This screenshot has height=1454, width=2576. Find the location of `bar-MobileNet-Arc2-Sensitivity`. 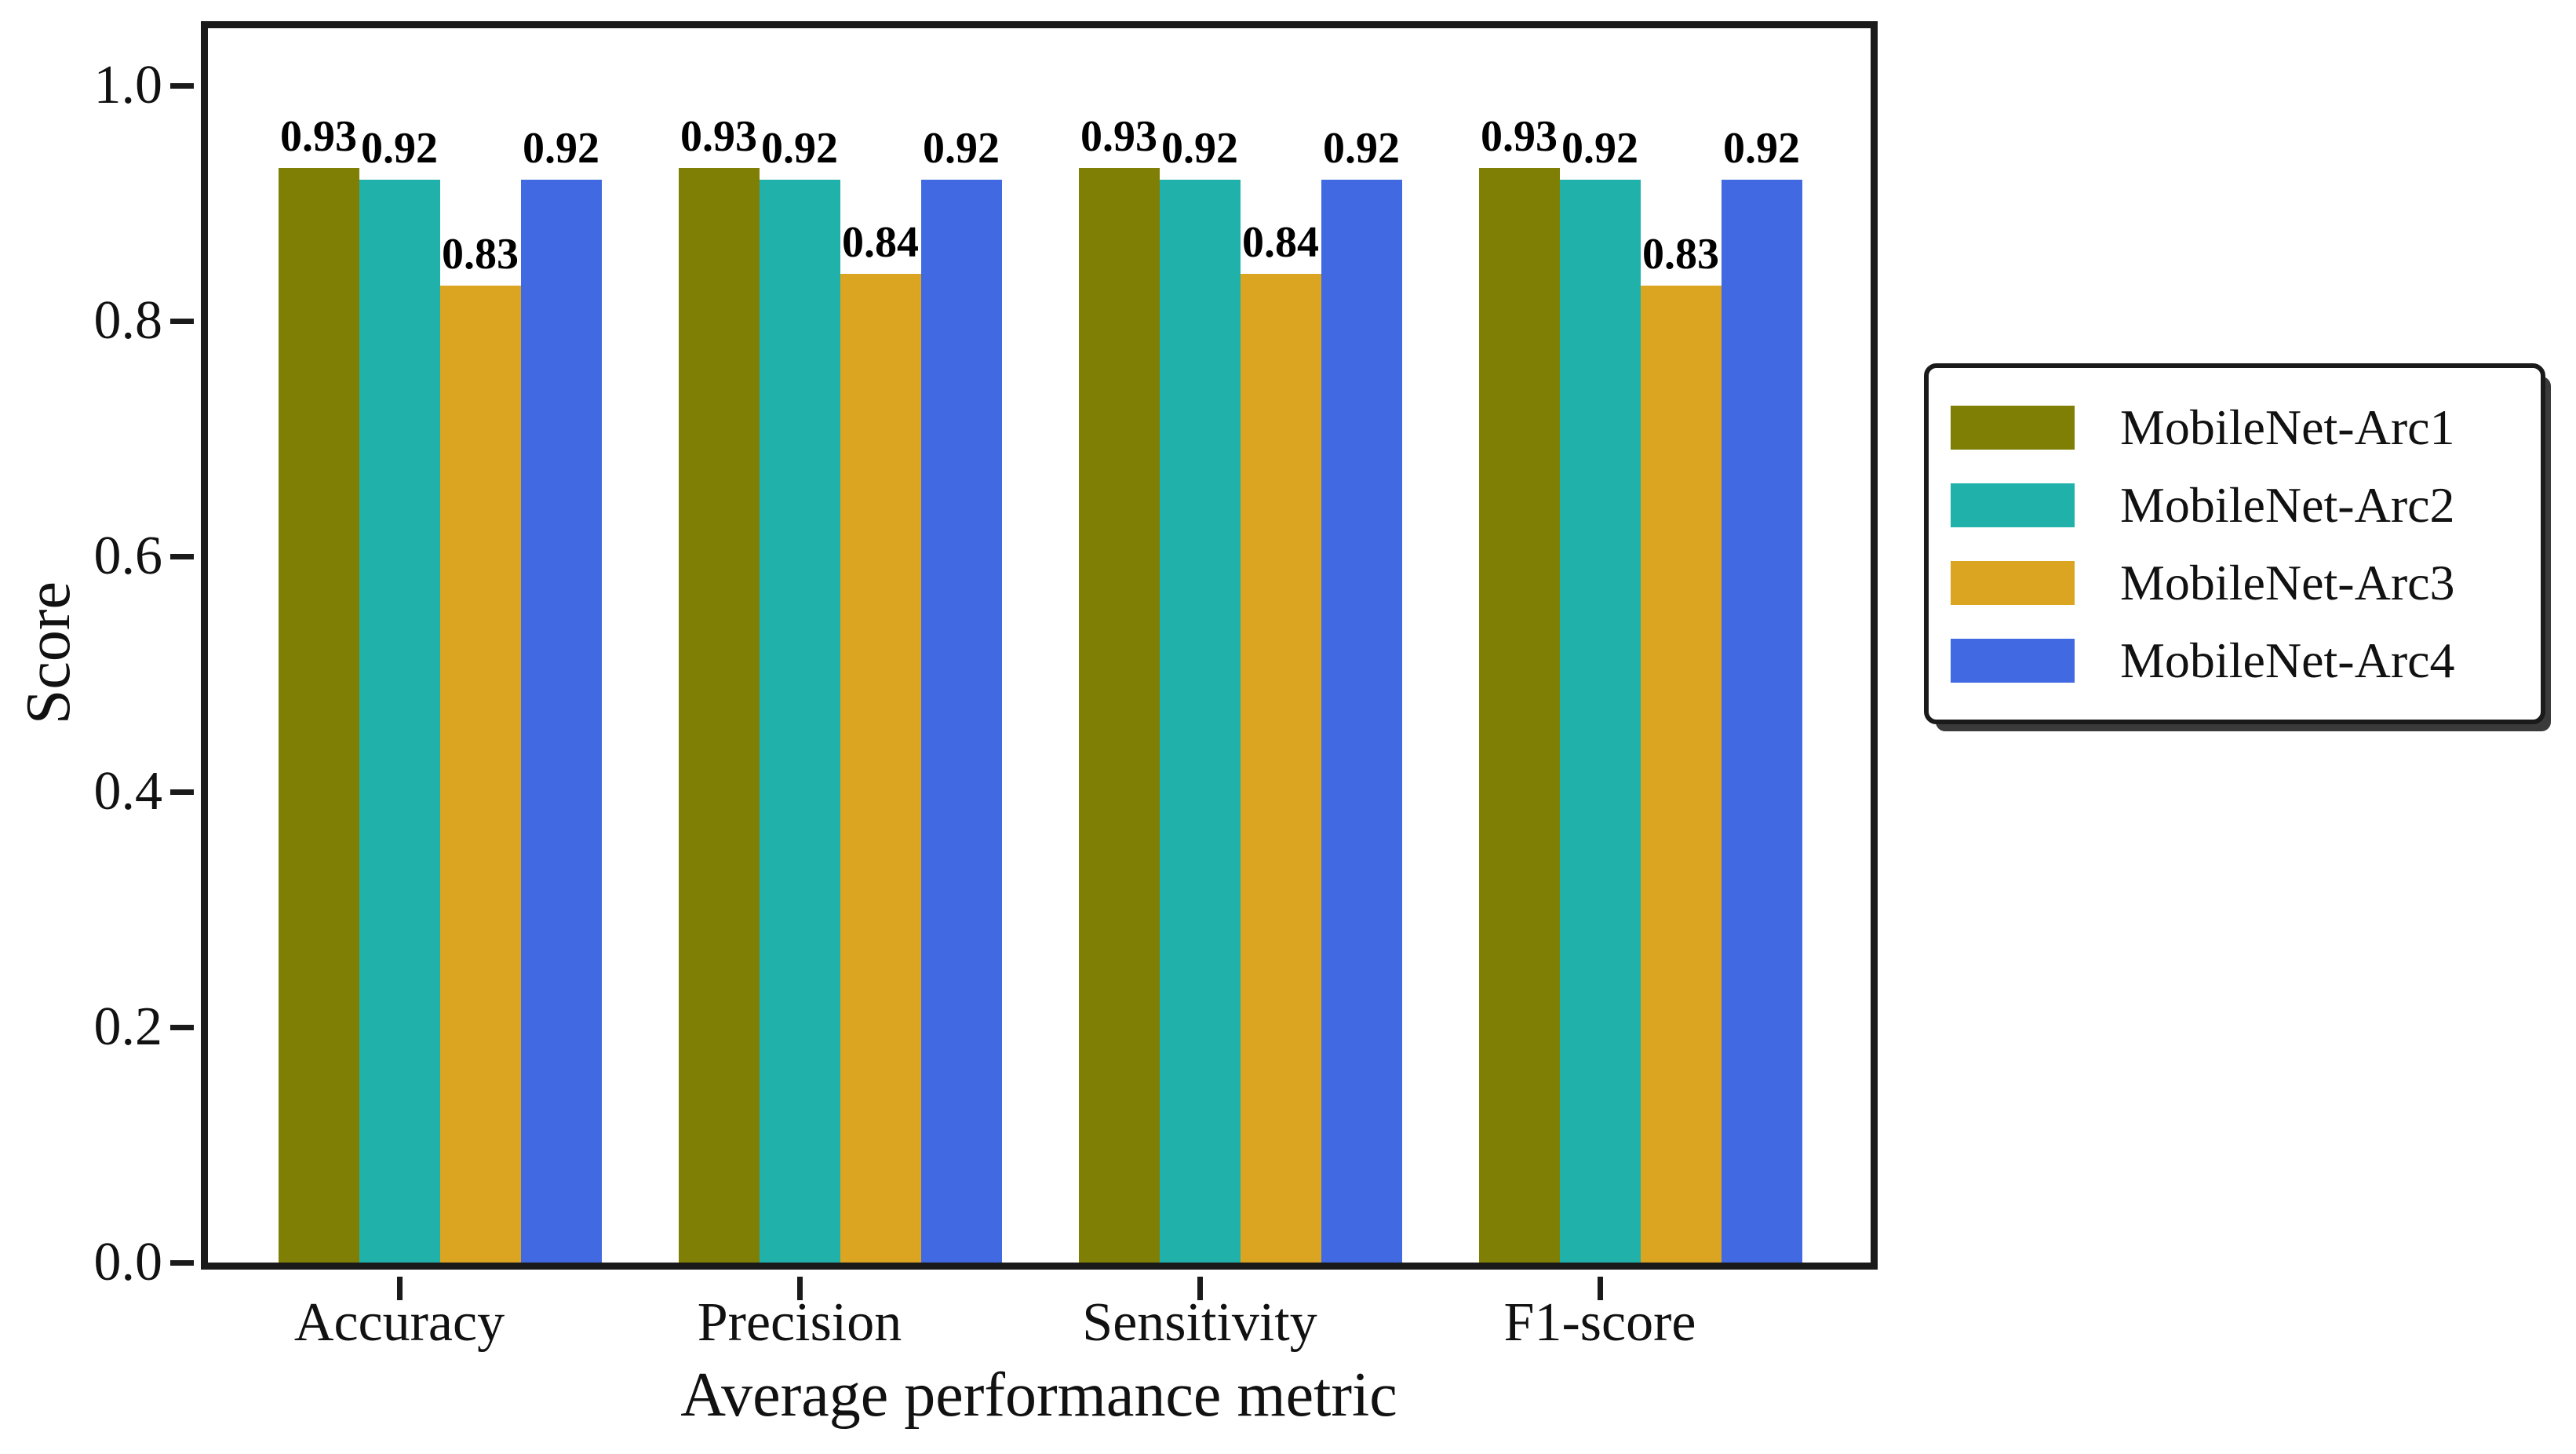

bar-MobileNet-Arc2-Sensitivity is located at coordinates (1200, 721).